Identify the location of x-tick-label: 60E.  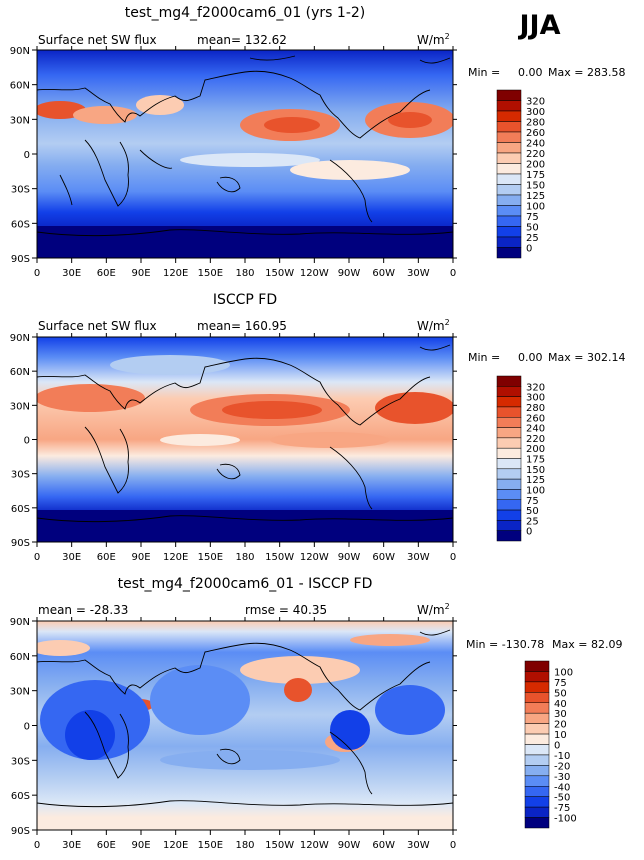
(106, 845).